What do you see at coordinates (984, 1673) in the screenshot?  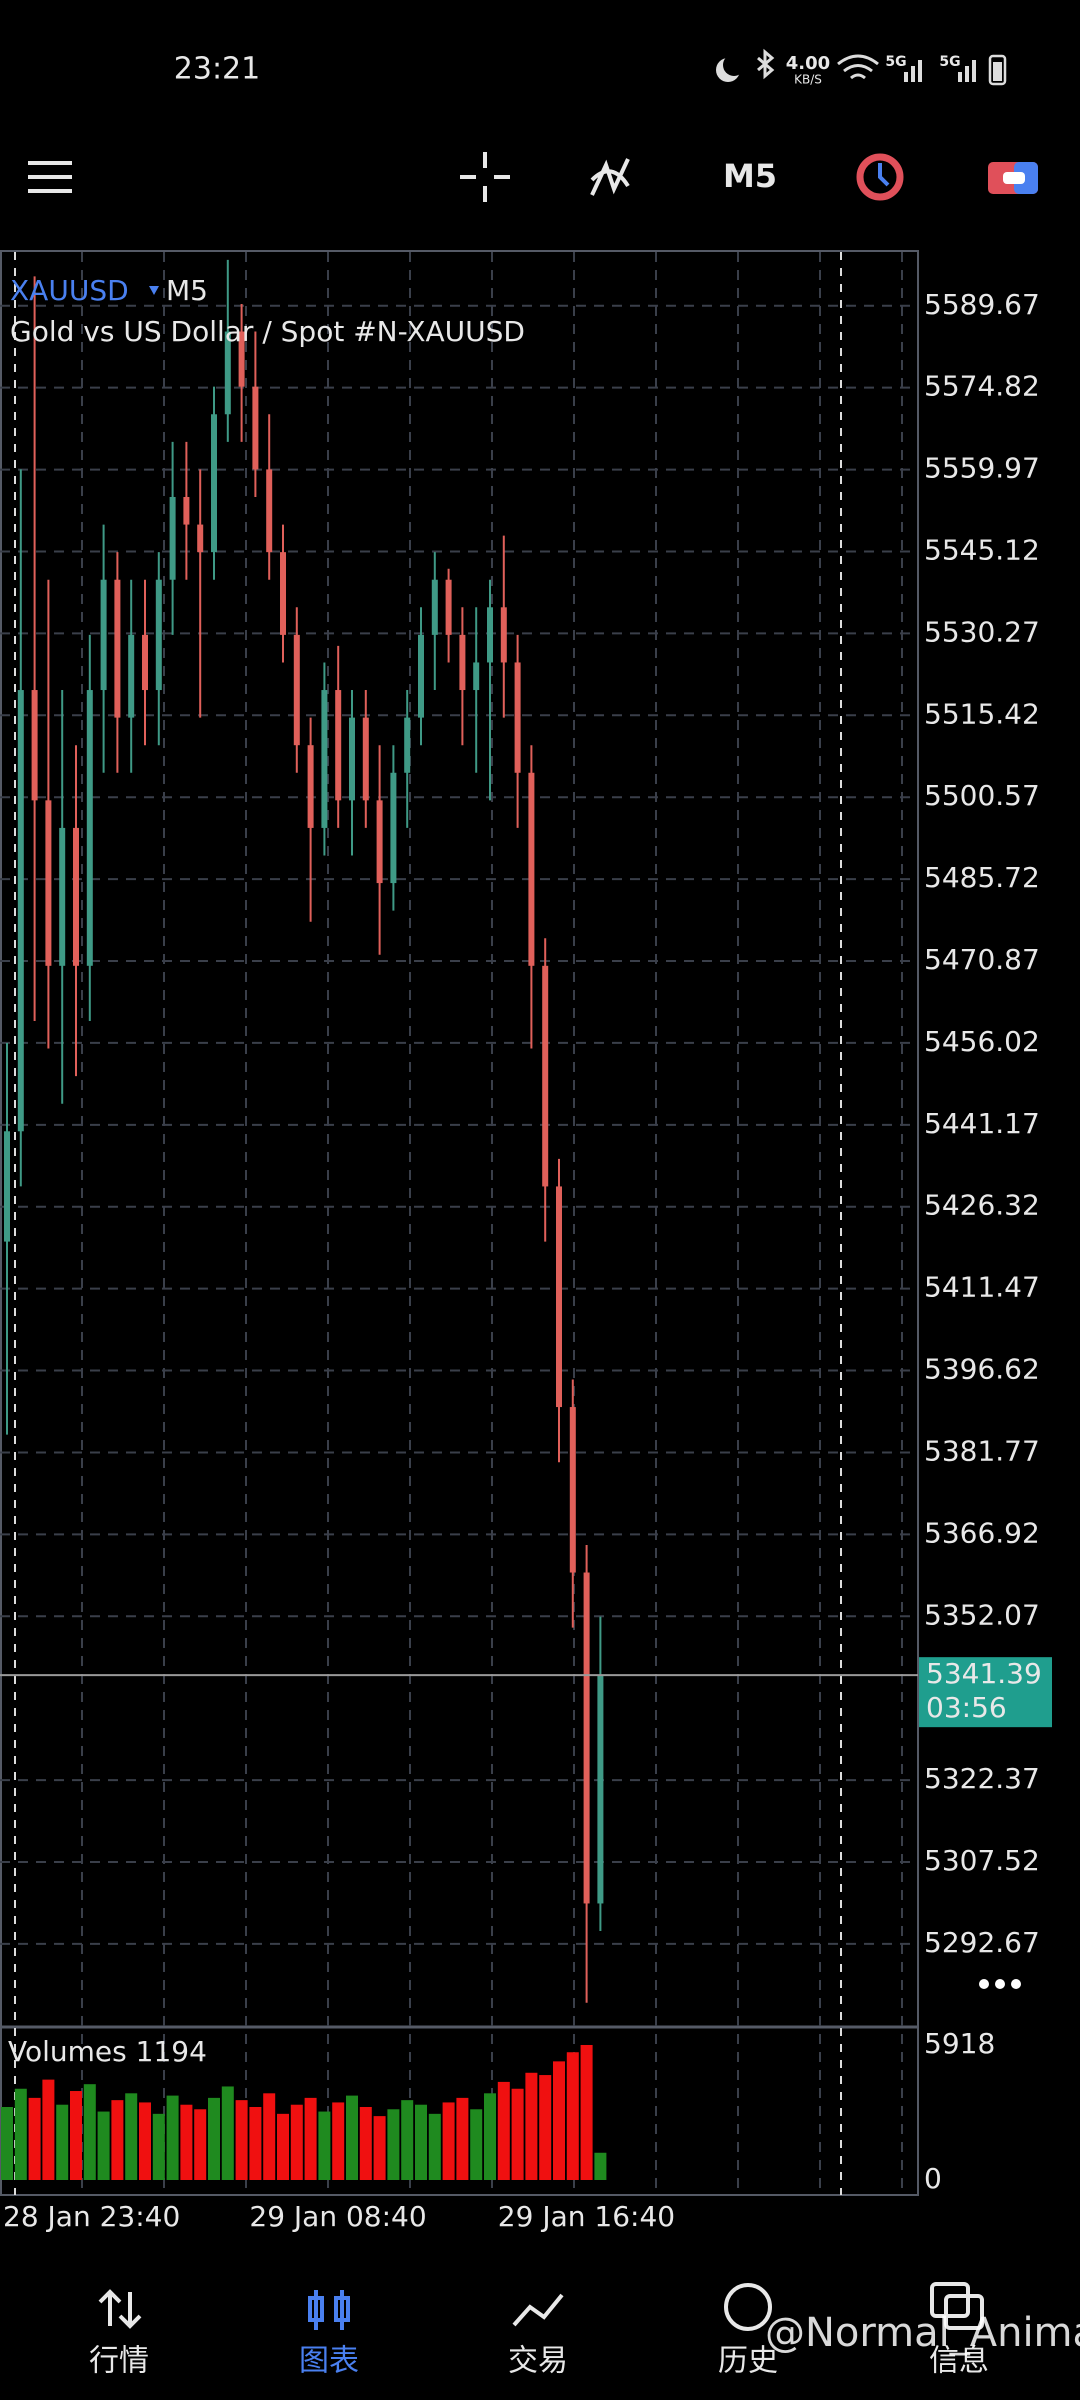 I see `current-price-label: 5341.39` at bounding box center [984, 1673].